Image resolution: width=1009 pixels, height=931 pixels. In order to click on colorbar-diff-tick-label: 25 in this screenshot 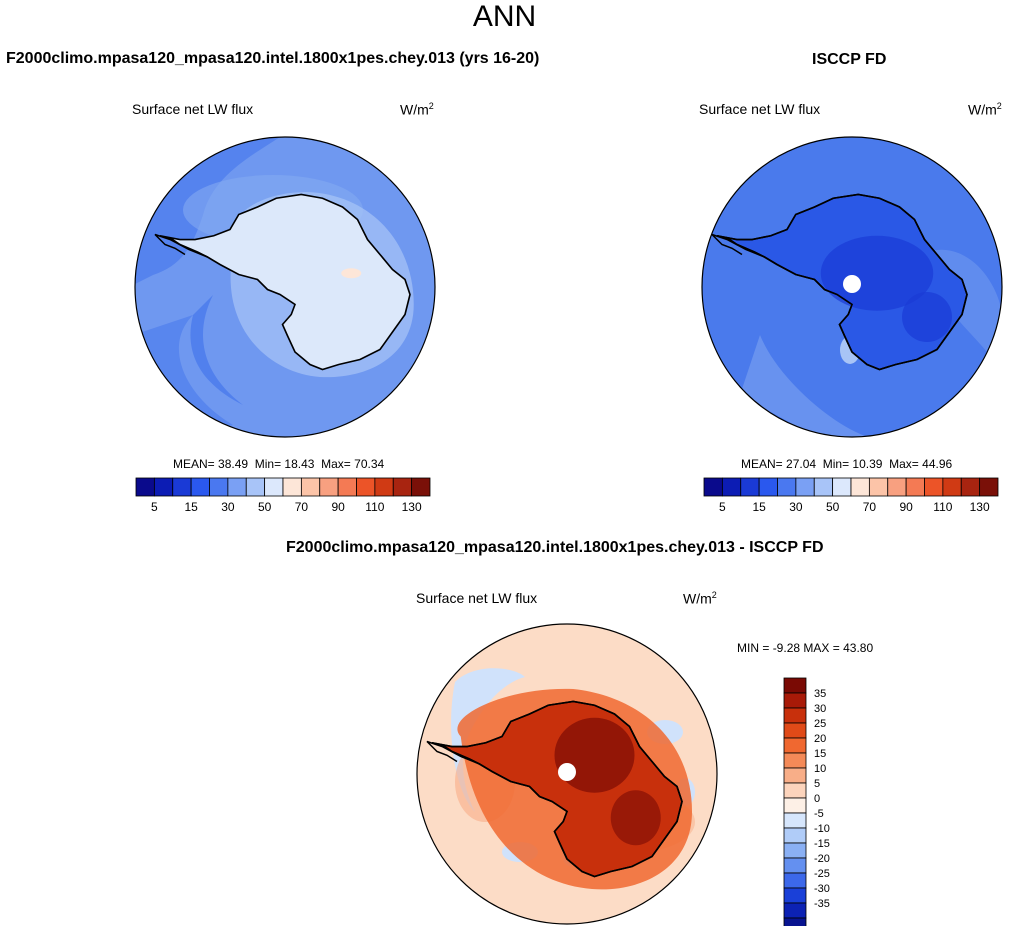, I will do `click(820, 724)`.